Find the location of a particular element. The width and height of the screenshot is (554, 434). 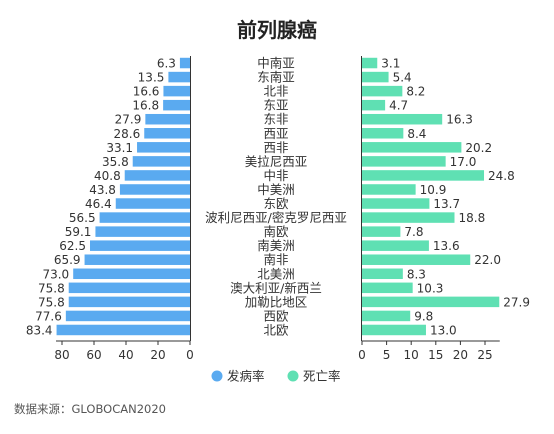

mortality-value-label: 8.4 is located at coordinates (416, 134).